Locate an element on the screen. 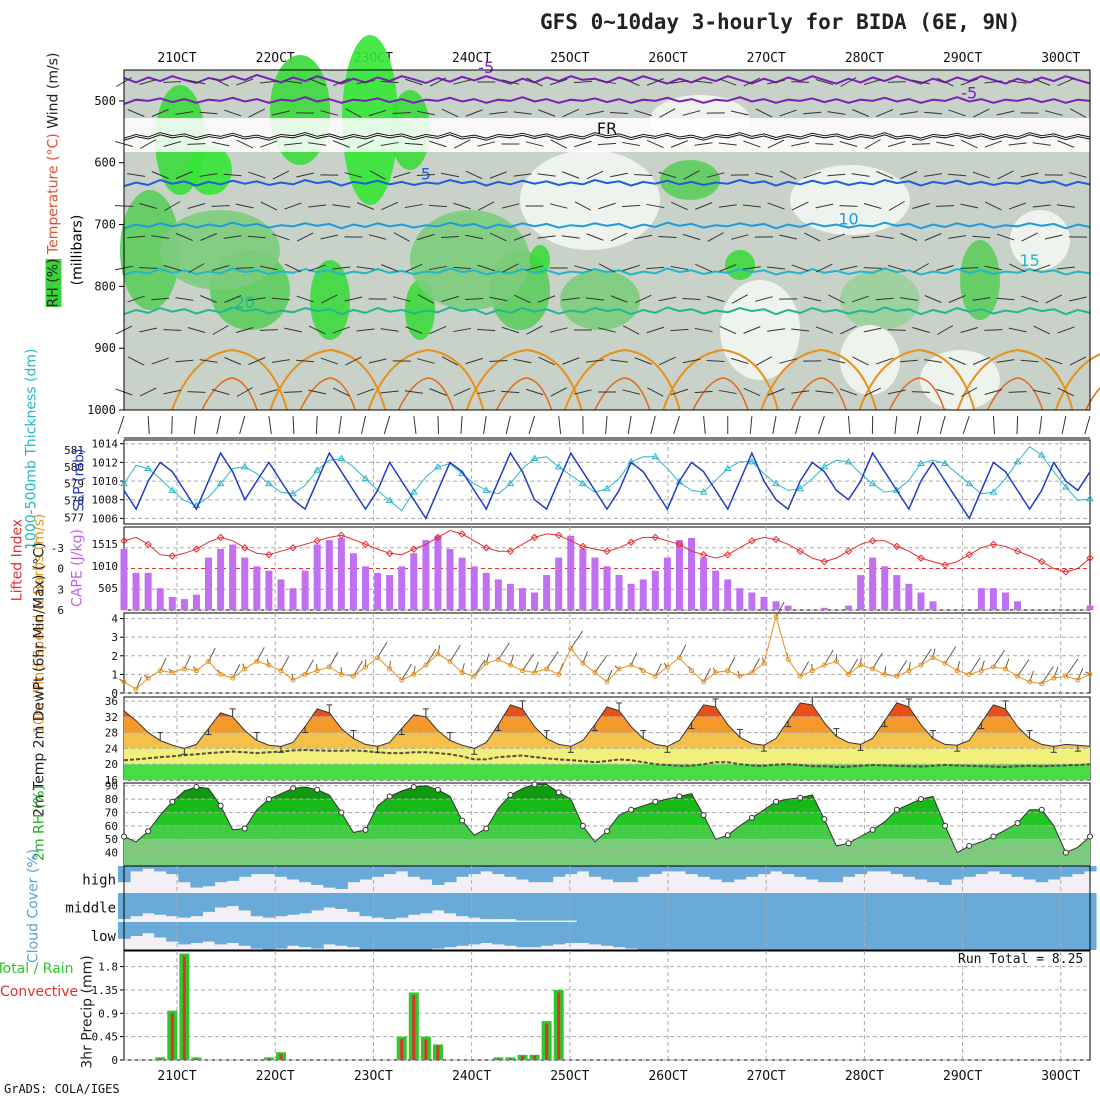 The width and height of the screenshot is (1100, 1100). lifted-index-line is located at coordinates (607, 551).